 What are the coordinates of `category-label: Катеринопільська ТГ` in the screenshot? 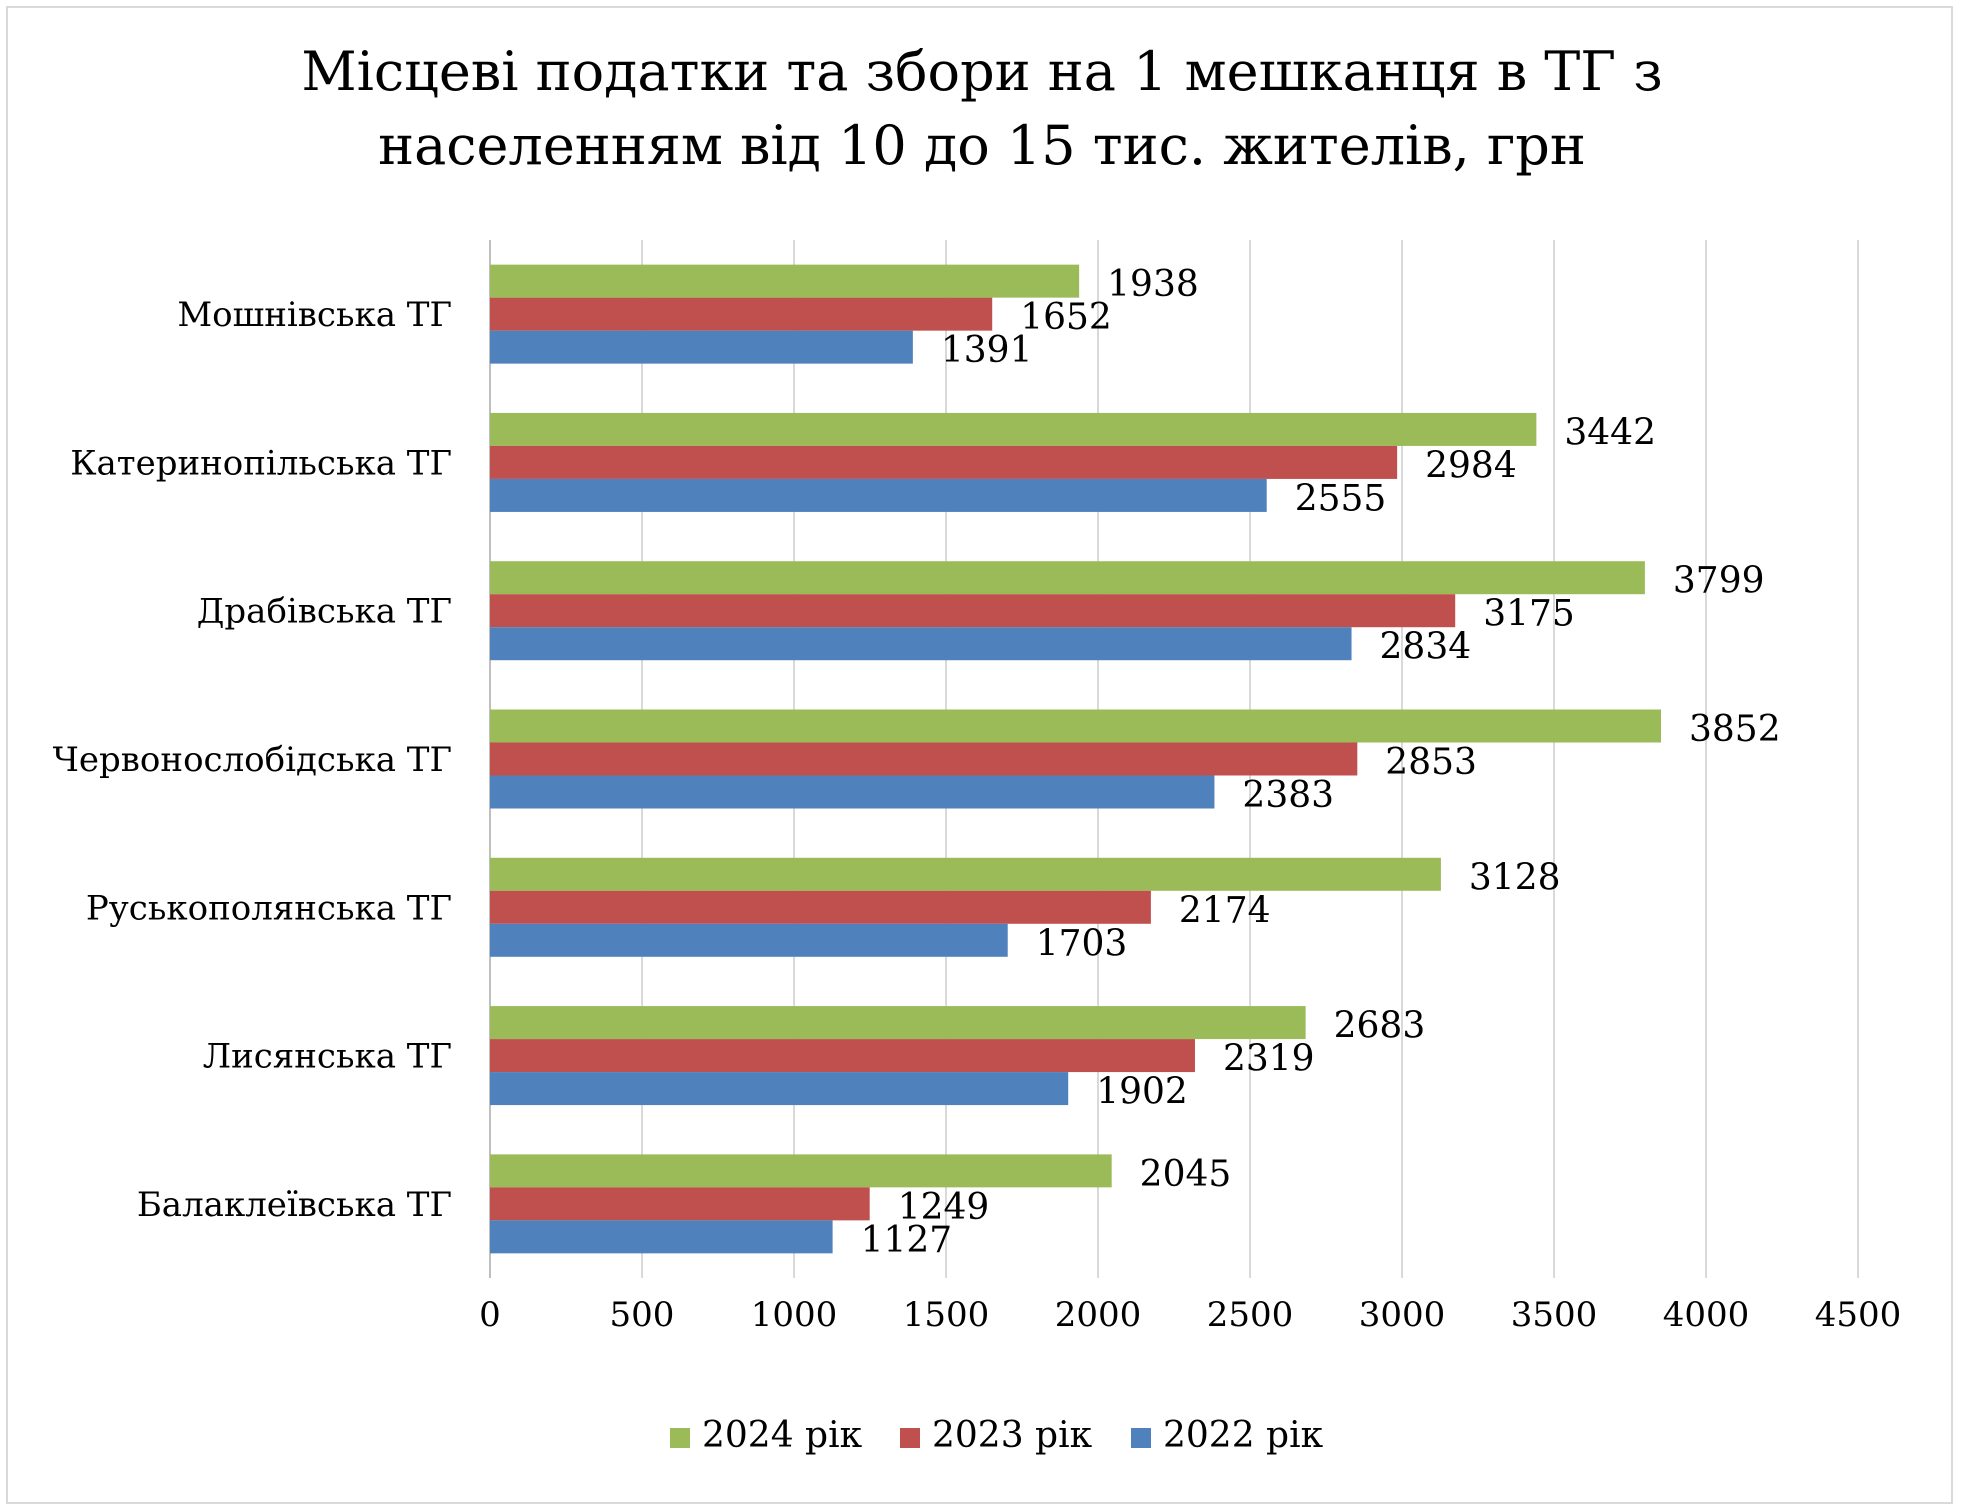 It's located at (261, 463).